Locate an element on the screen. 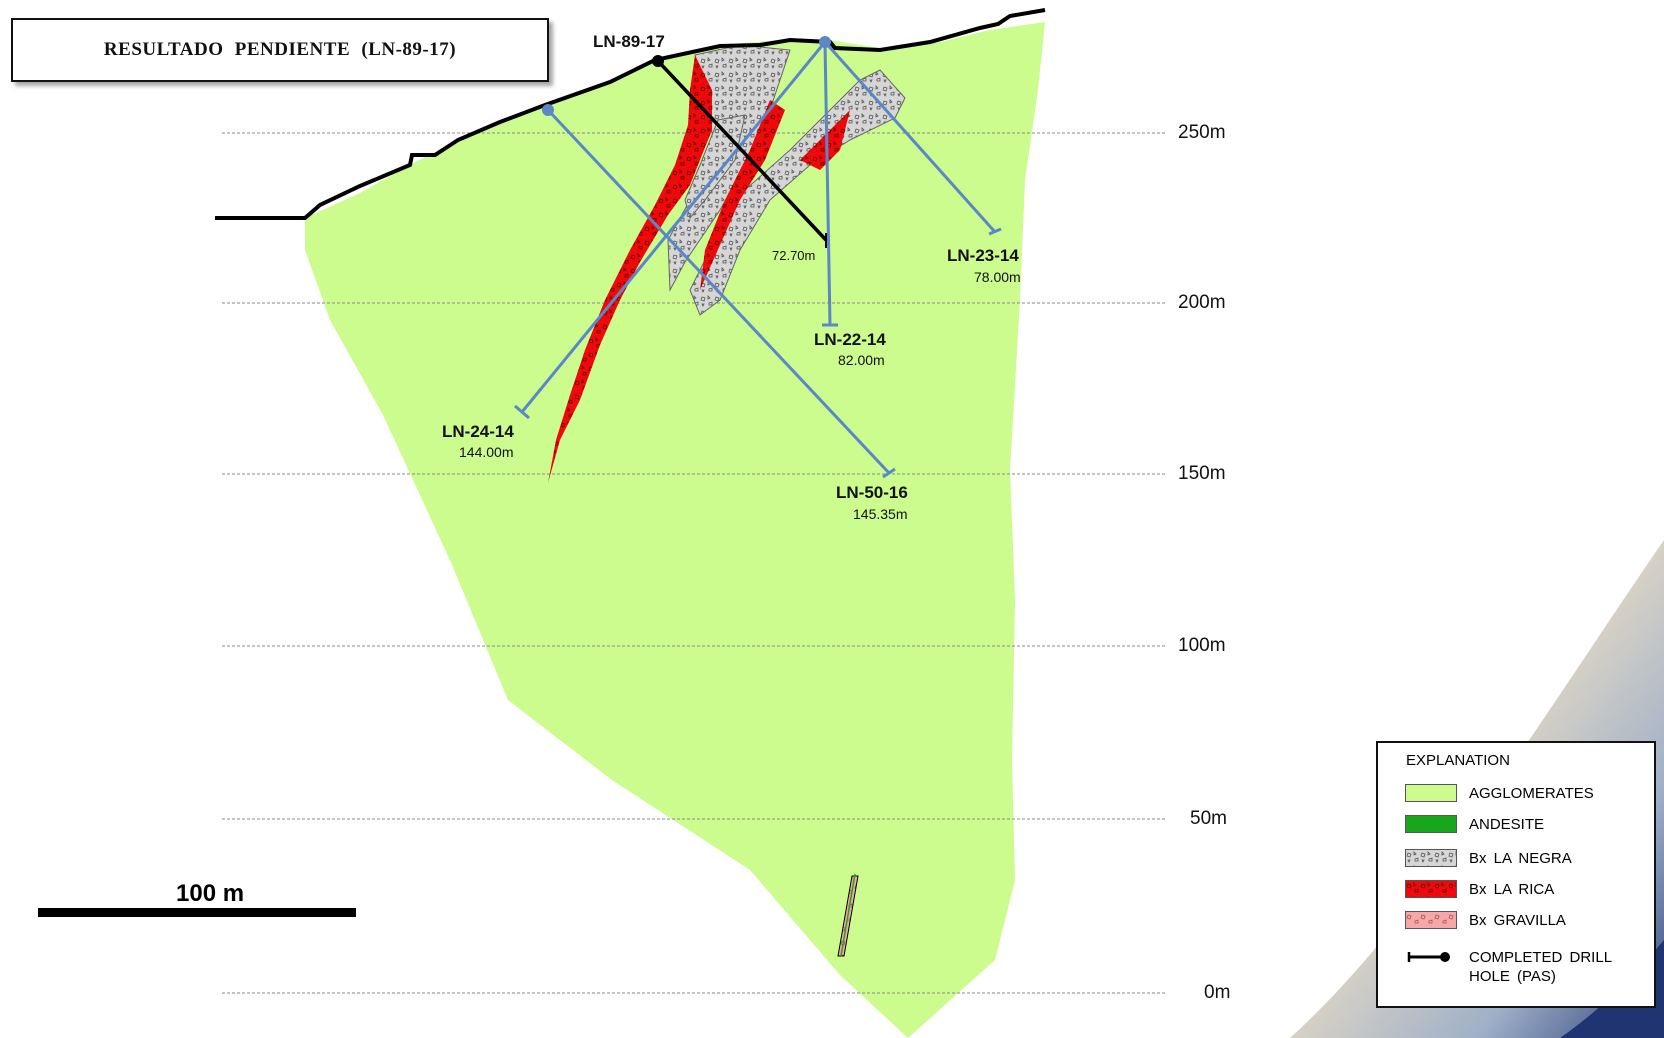 This screenshot has height=1038, width=1664. page-title: RESULTADO PENDIENTE (LN-89-17) is located at coordinates (280, 49).